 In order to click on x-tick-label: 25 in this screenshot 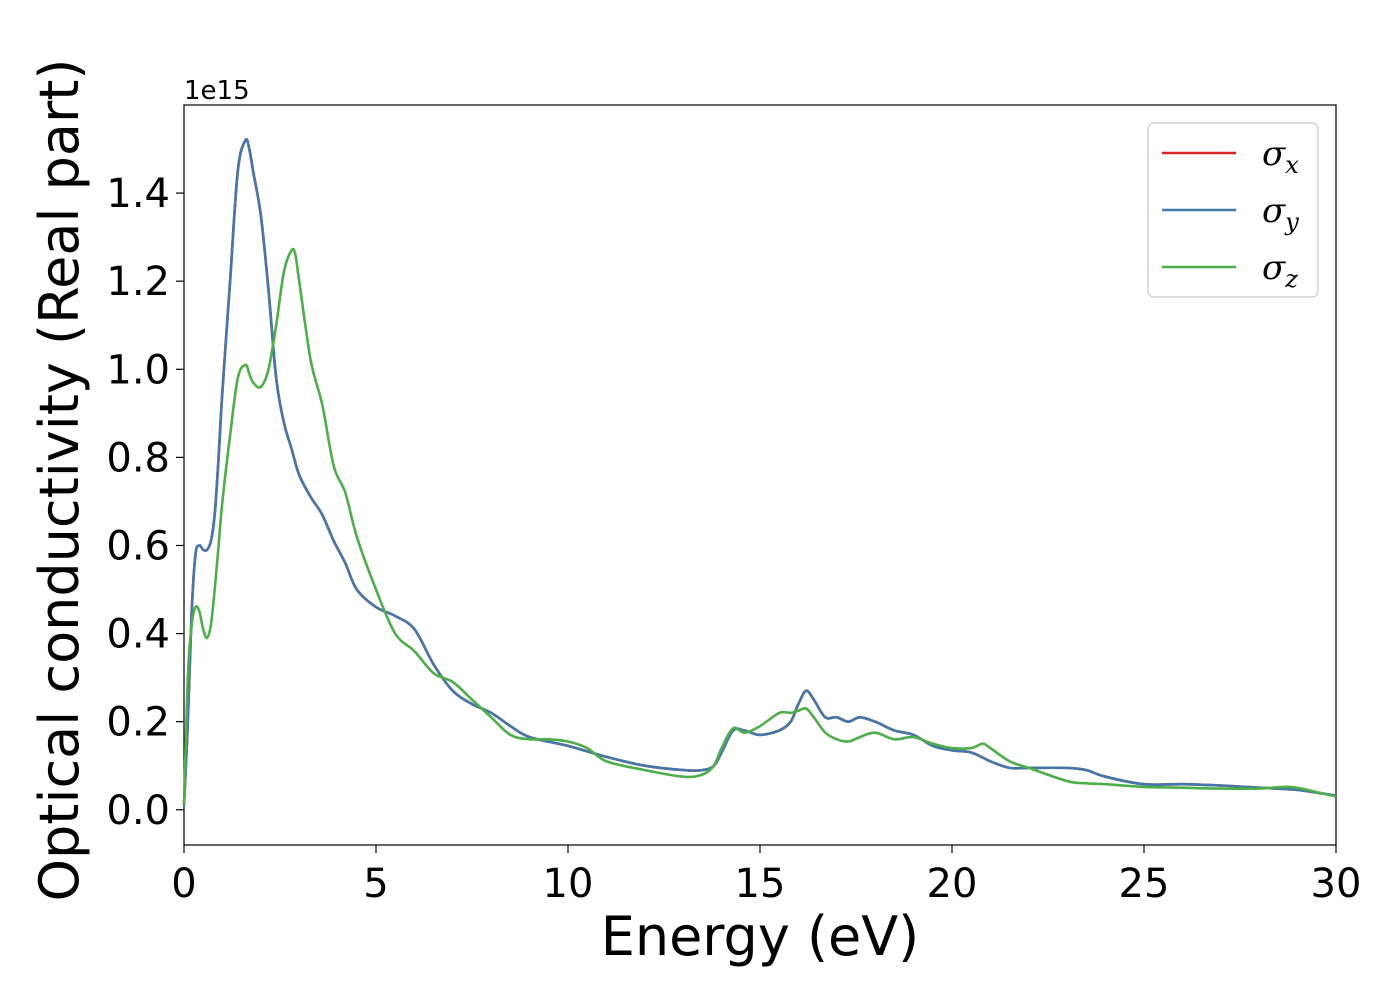, I will do `click(1144, 884)`.